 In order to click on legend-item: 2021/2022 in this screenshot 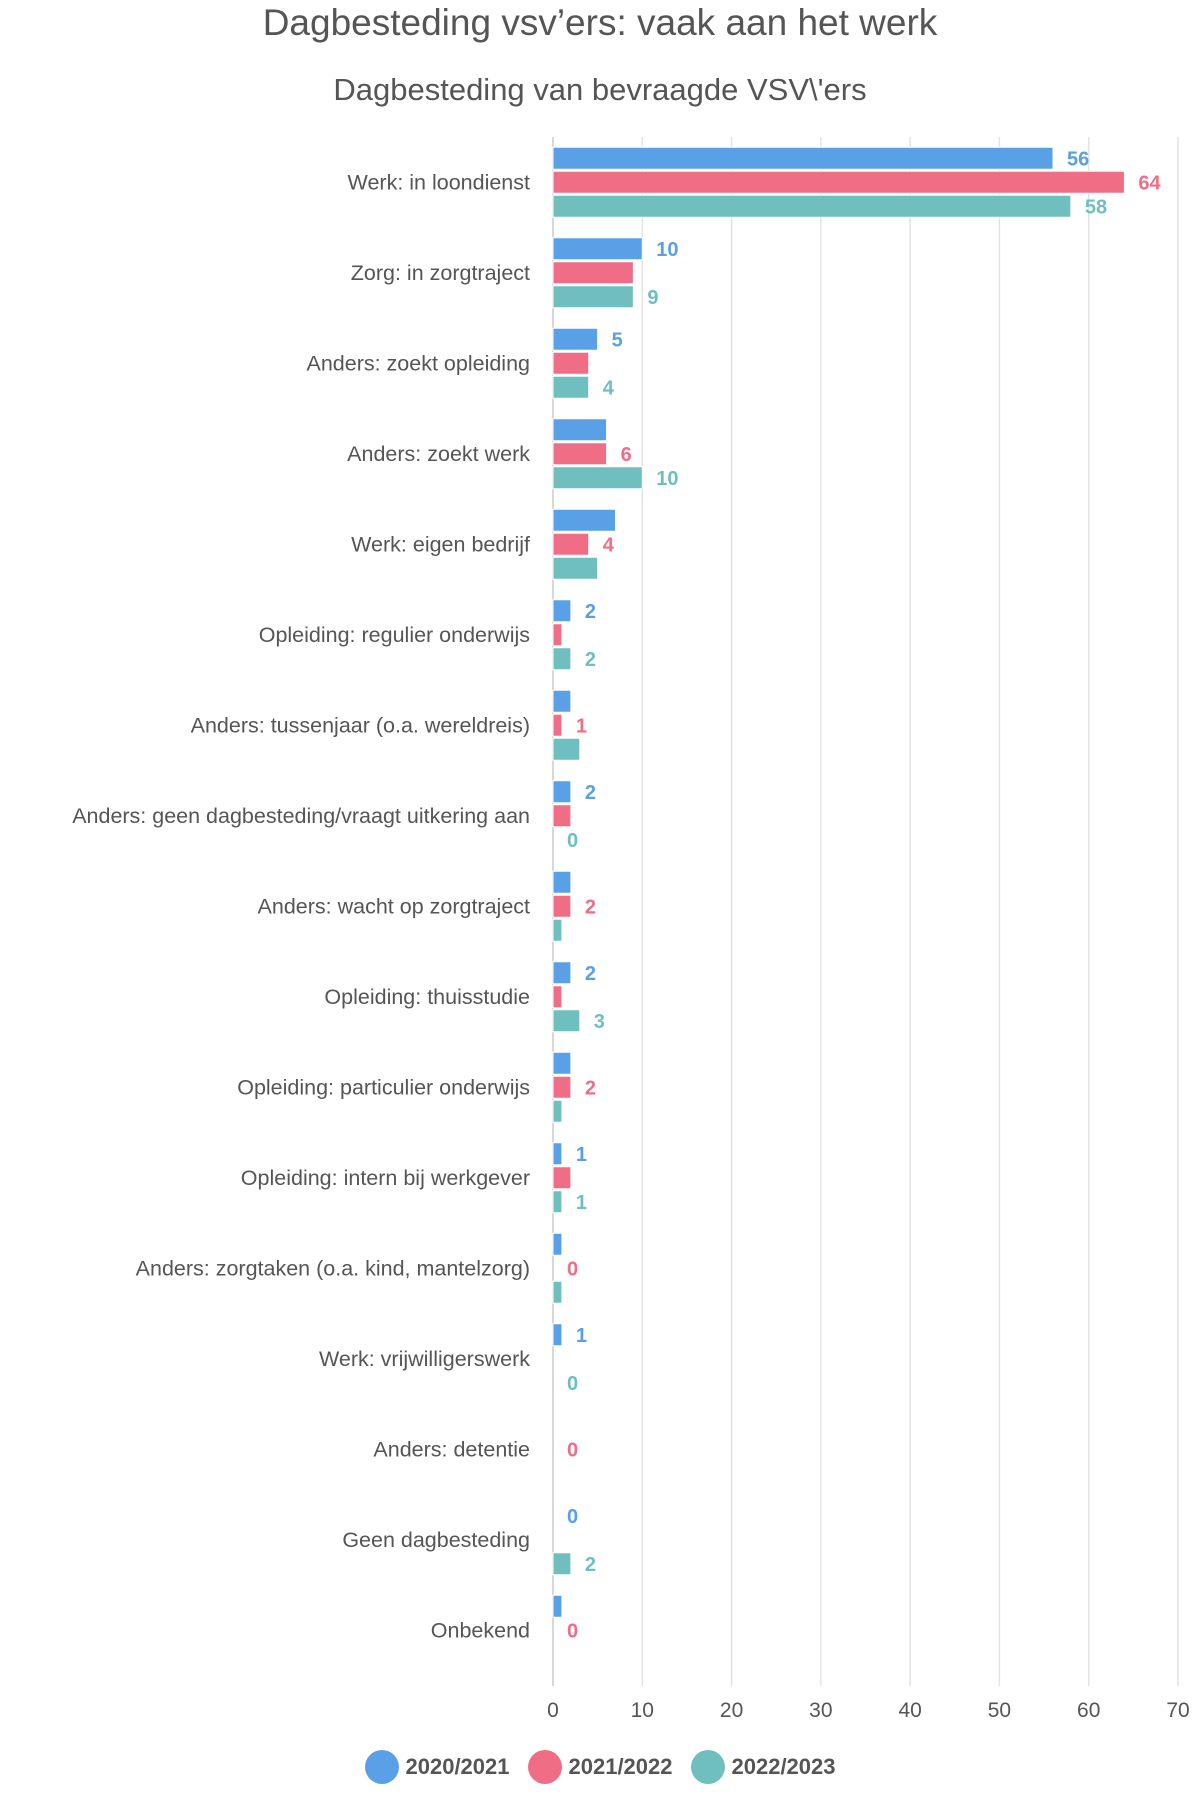, I will do `click(600, 1767)`.